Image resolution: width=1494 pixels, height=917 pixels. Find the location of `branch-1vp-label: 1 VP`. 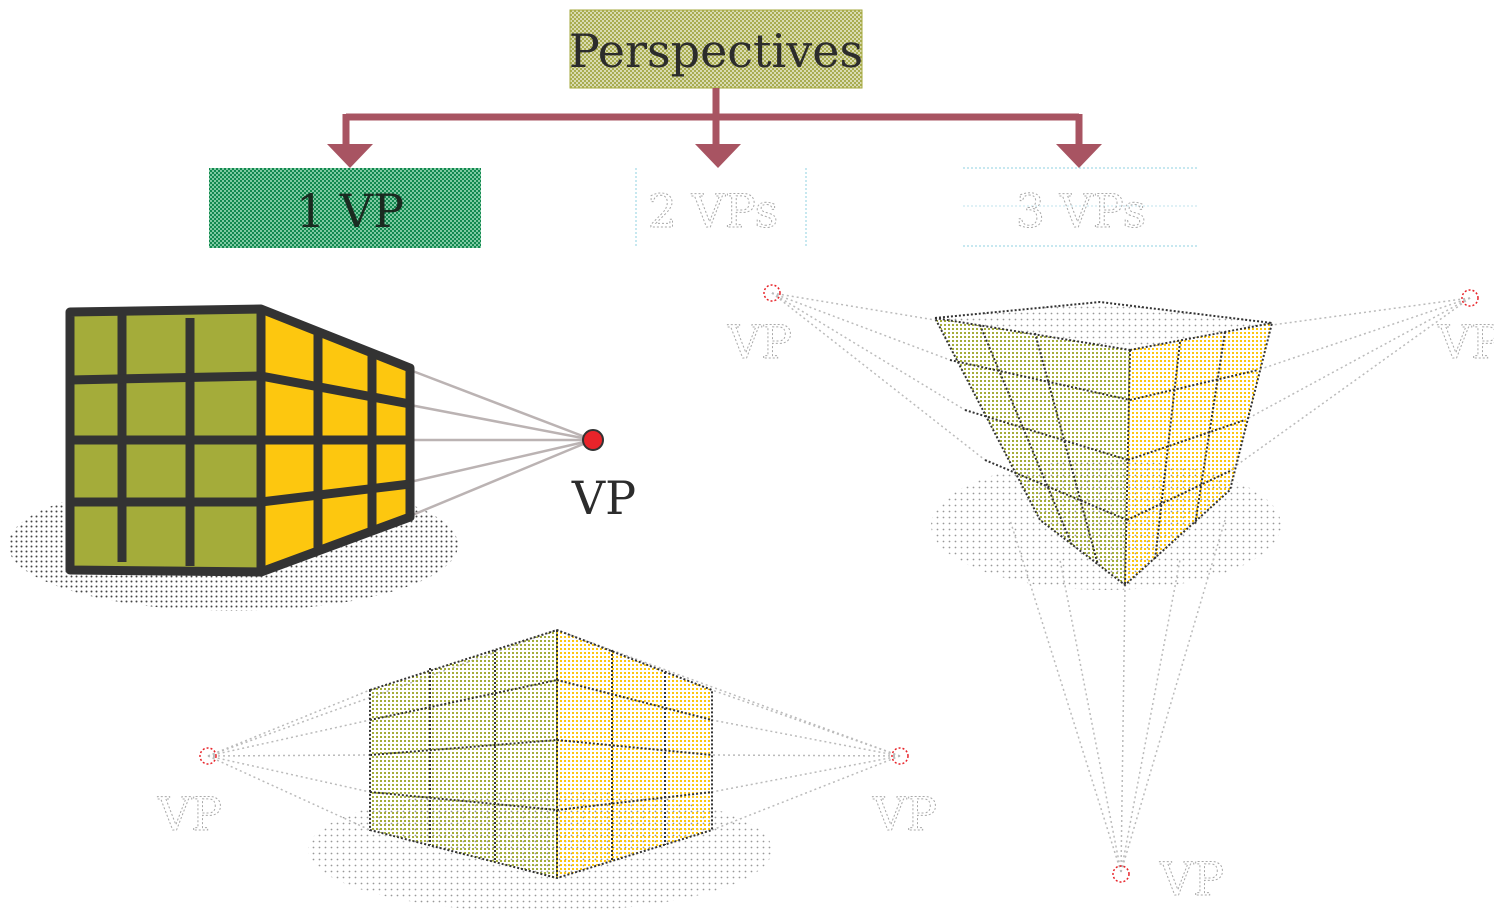

branch-1vp-label: 1 VP is located at coordinates (350, 211).